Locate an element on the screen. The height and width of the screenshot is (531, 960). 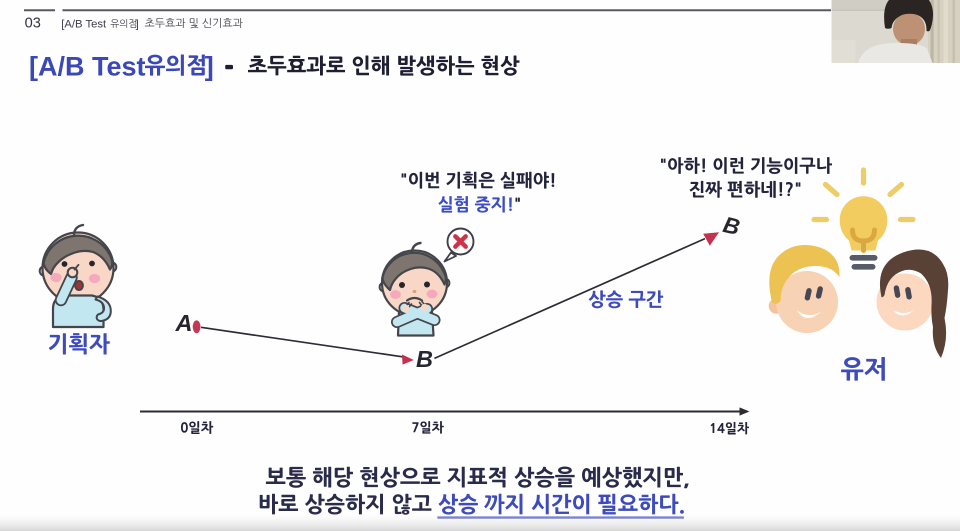
svg-text: A is located at coordinates (184, 323).